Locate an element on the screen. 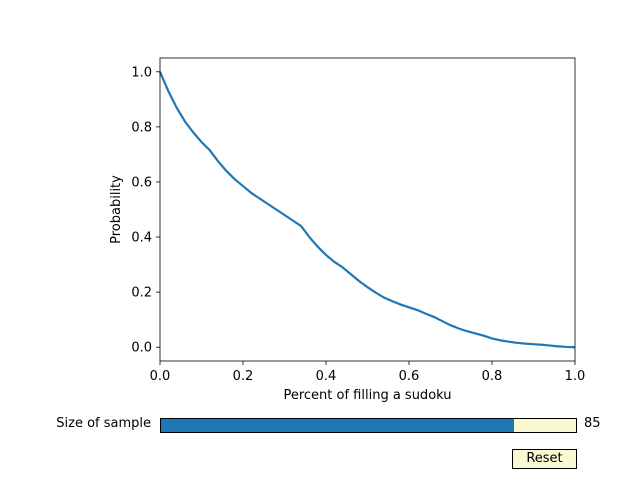 The width and height of the screenshot is (640, 480). x-tick-label: 0.2 is located at coordinates (243, 376).